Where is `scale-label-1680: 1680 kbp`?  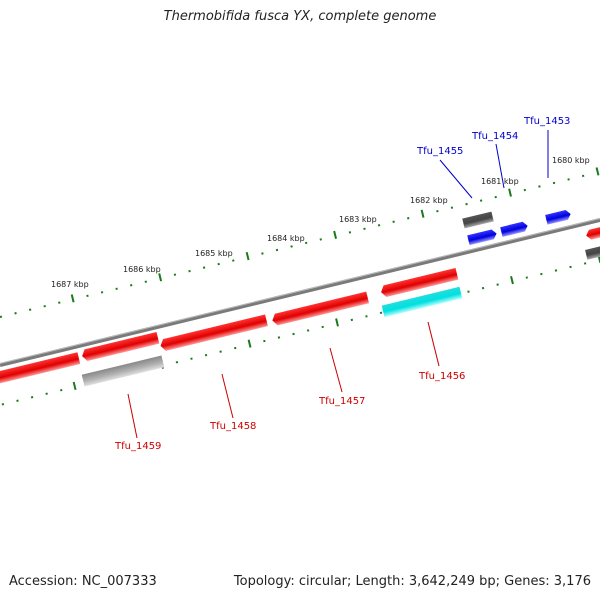 scale-label-1680: 1680 kbp is located at coordinates (571, 160).